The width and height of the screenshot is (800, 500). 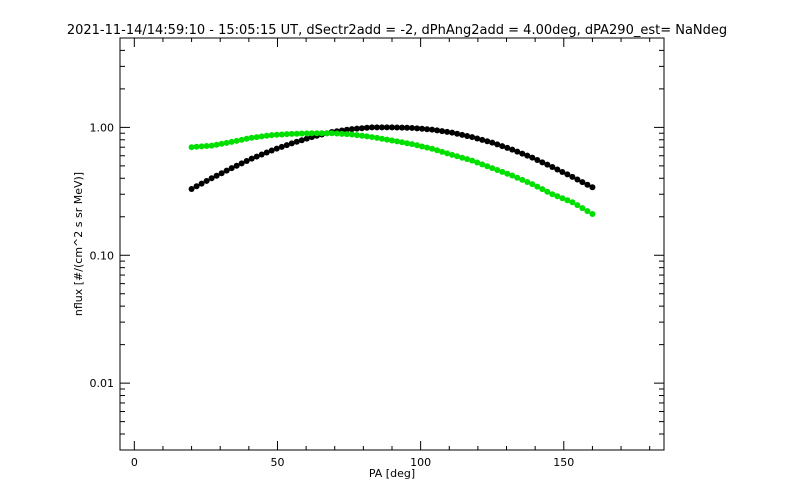 What do you see at coordinates (277, 462) in the screenshot?
I see `x-tick-label: 50` at bounding box center [277, 462].